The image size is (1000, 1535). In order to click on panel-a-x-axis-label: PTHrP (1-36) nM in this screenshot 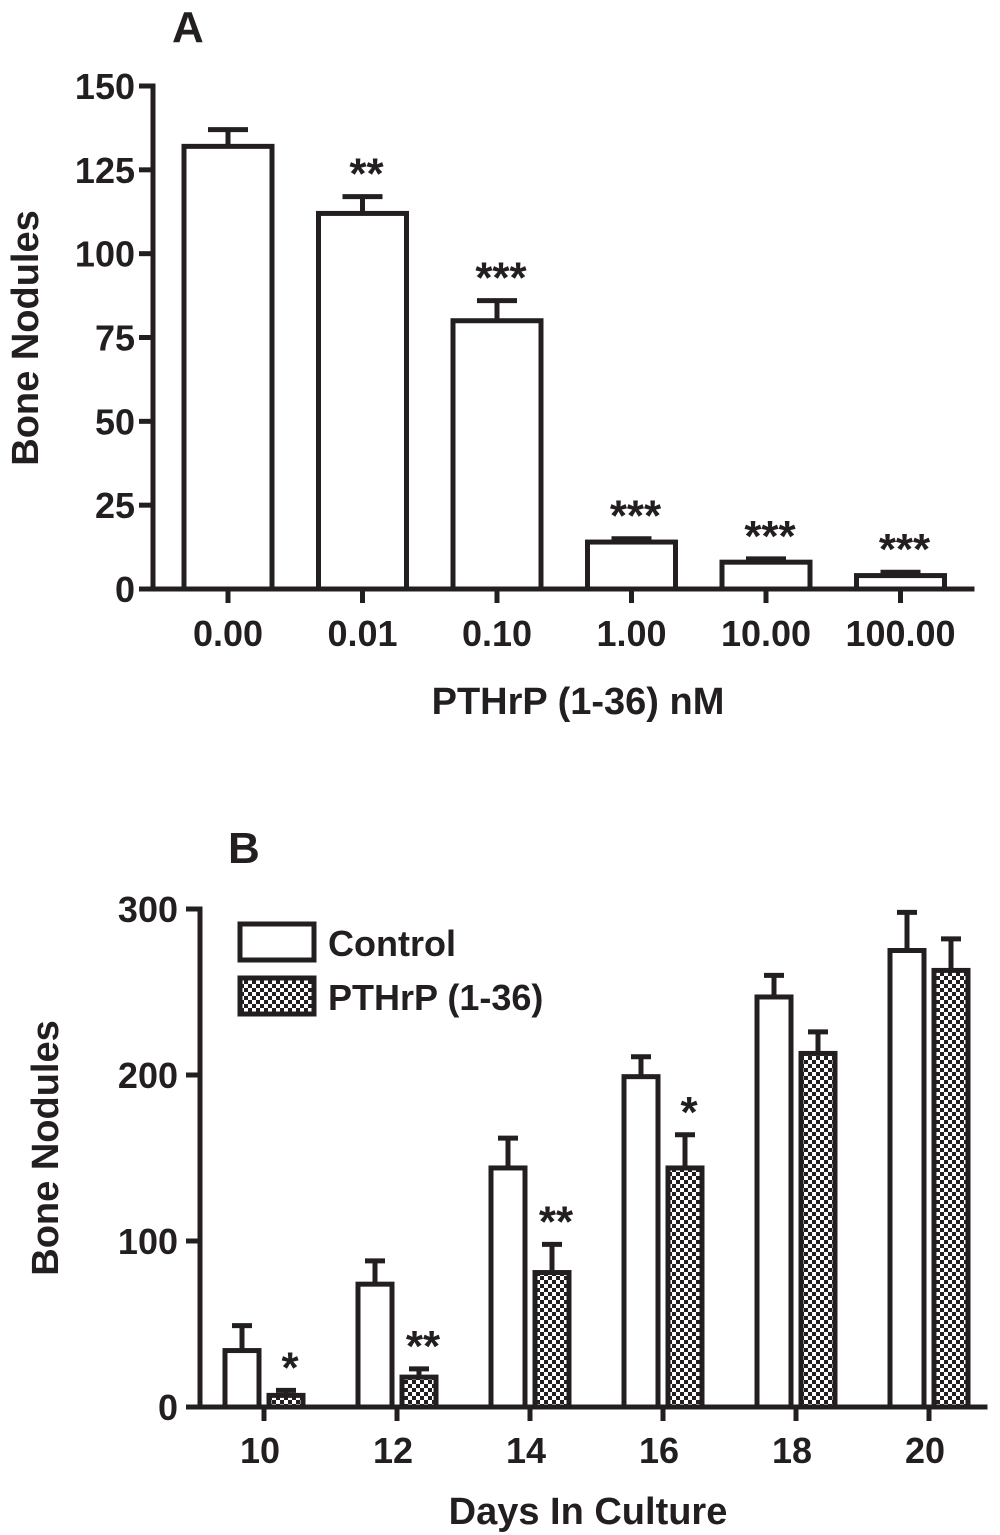, I will do `click(578, 702)`.